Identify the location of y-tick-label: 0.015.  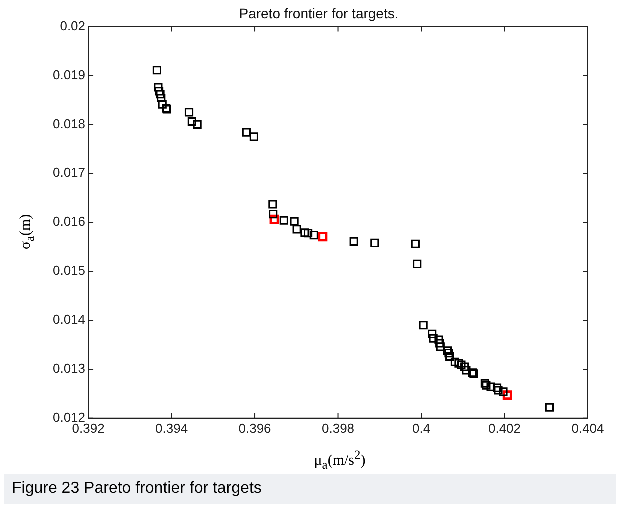
(69, 270).